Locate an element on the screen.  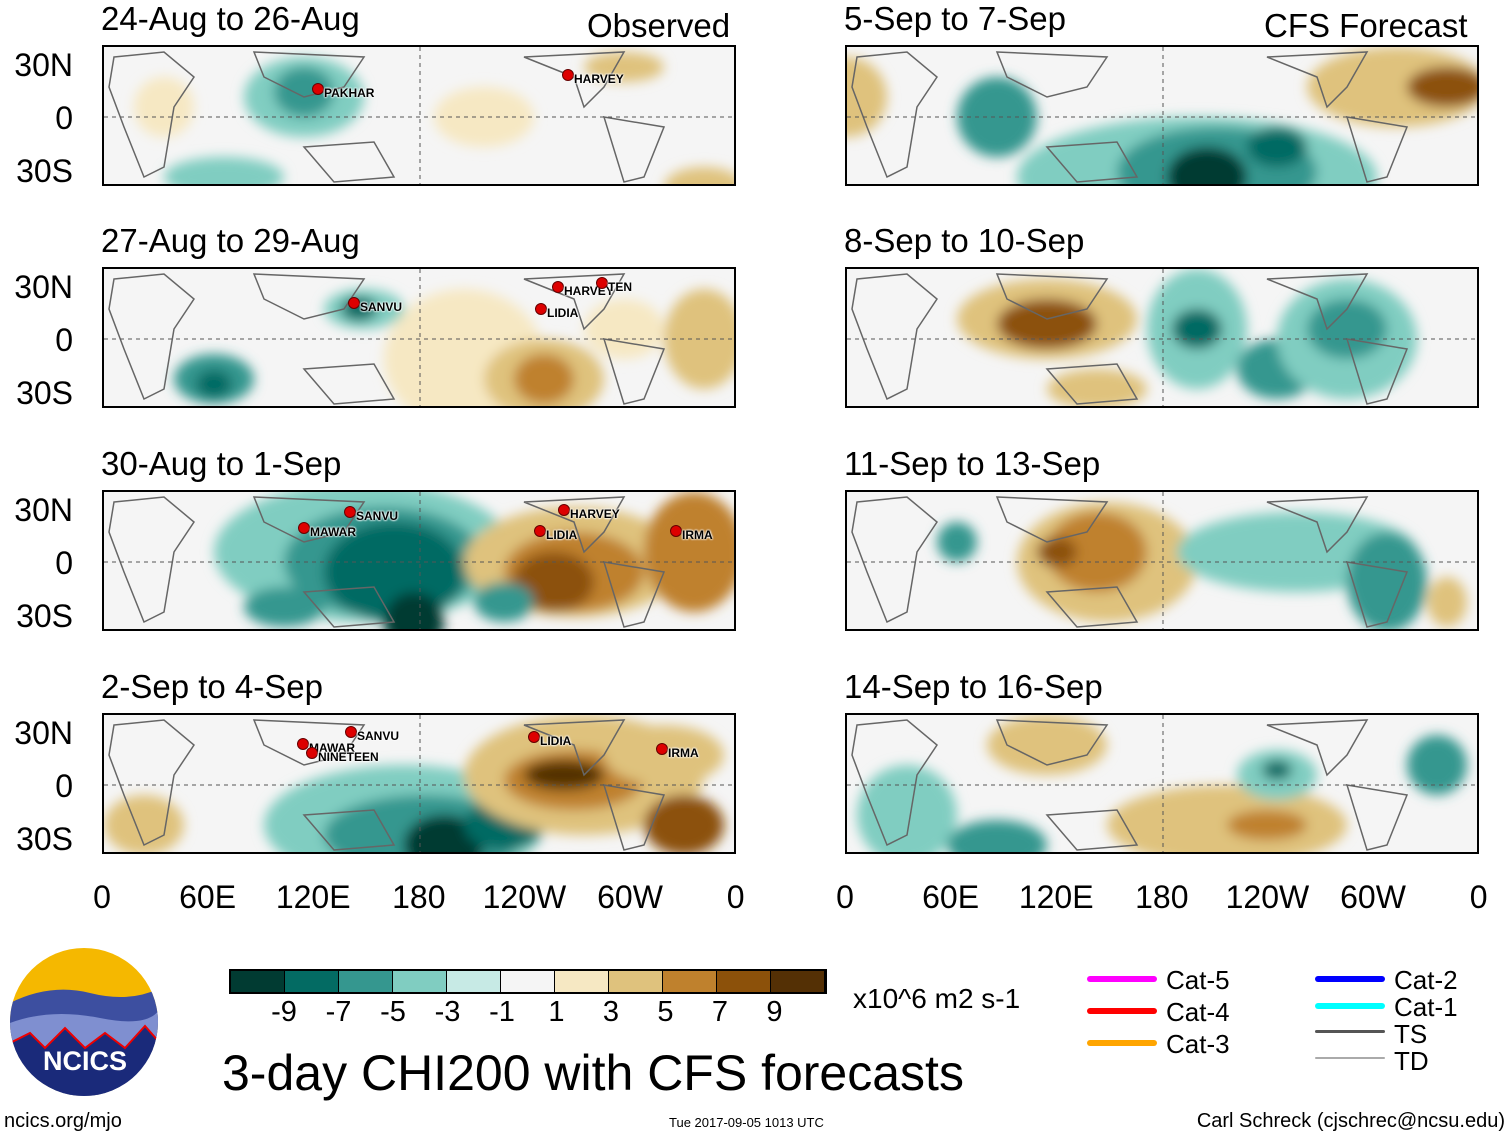
map-panel: PAKHAR HARVEY is located at coordinates (419, 115).